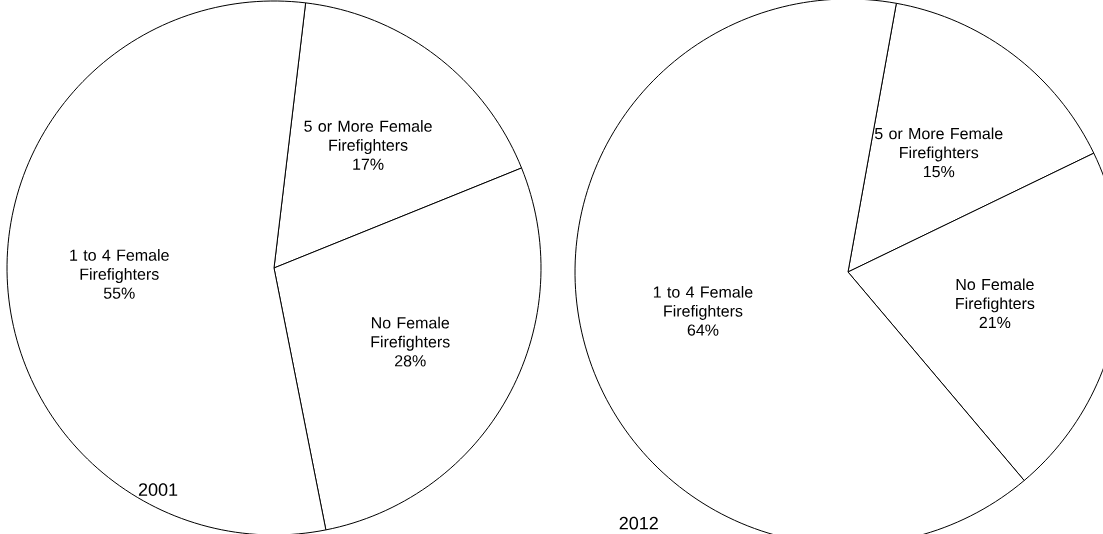 The image size is (1103, 534). Describe the element at coordinates (119, 293) in the screenshot. I see `data-label: 55%` at that location.